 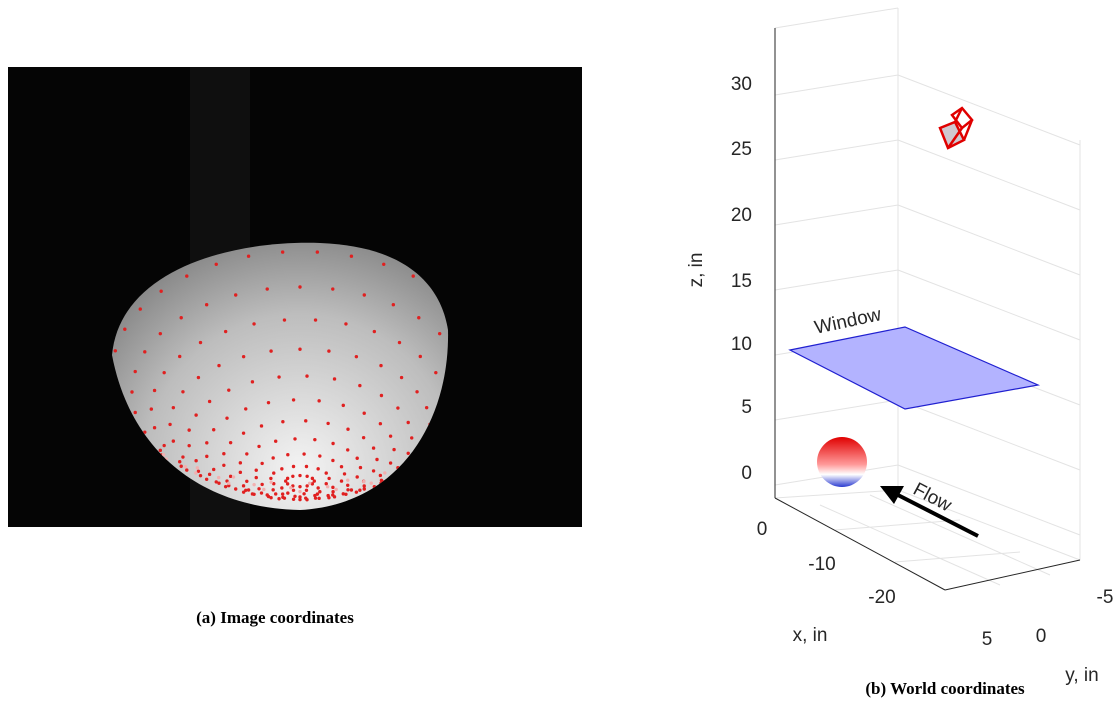 I want to click on x-tick-label: 0, so click(x=762, y=529).